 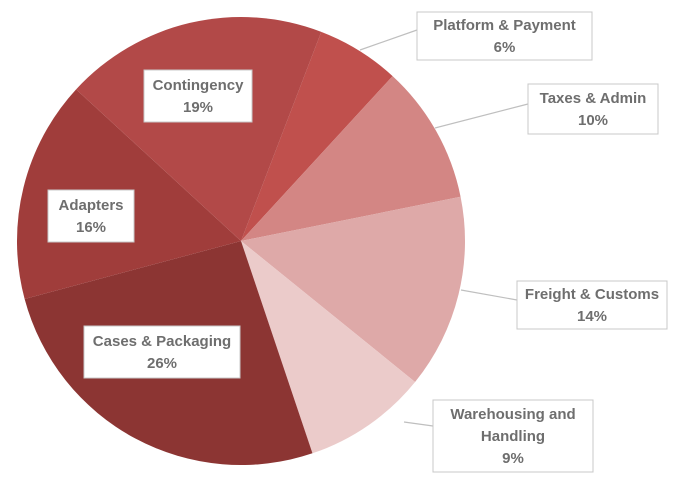 What do you see at coordinates (328, 347) in the screenshot?
I see `pie-slice-warehousing-and-handling` at bounding box center [328, 347].